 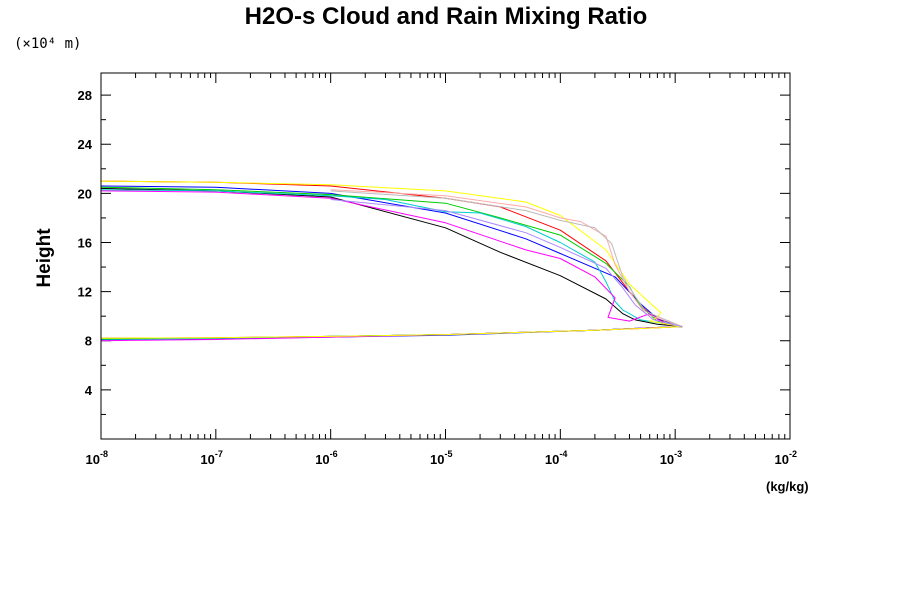 I want to click on y-axis-label: Height, so click(x=44, y=258).